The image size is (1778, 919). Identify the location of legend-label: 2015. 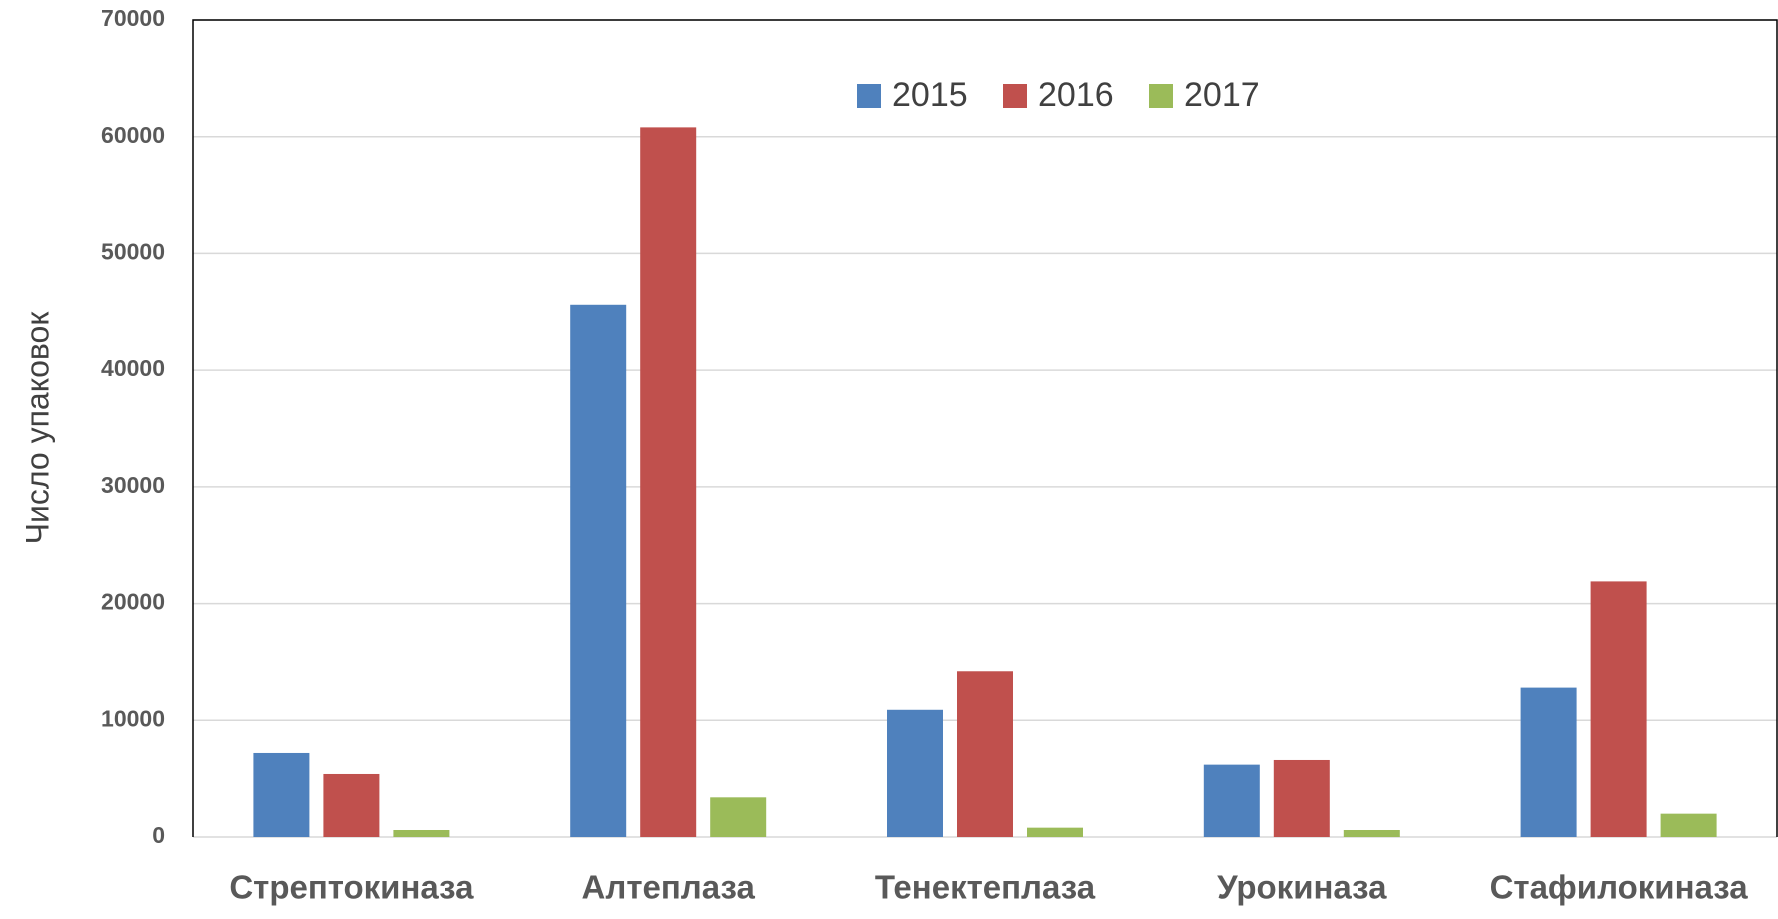
(930, 95).